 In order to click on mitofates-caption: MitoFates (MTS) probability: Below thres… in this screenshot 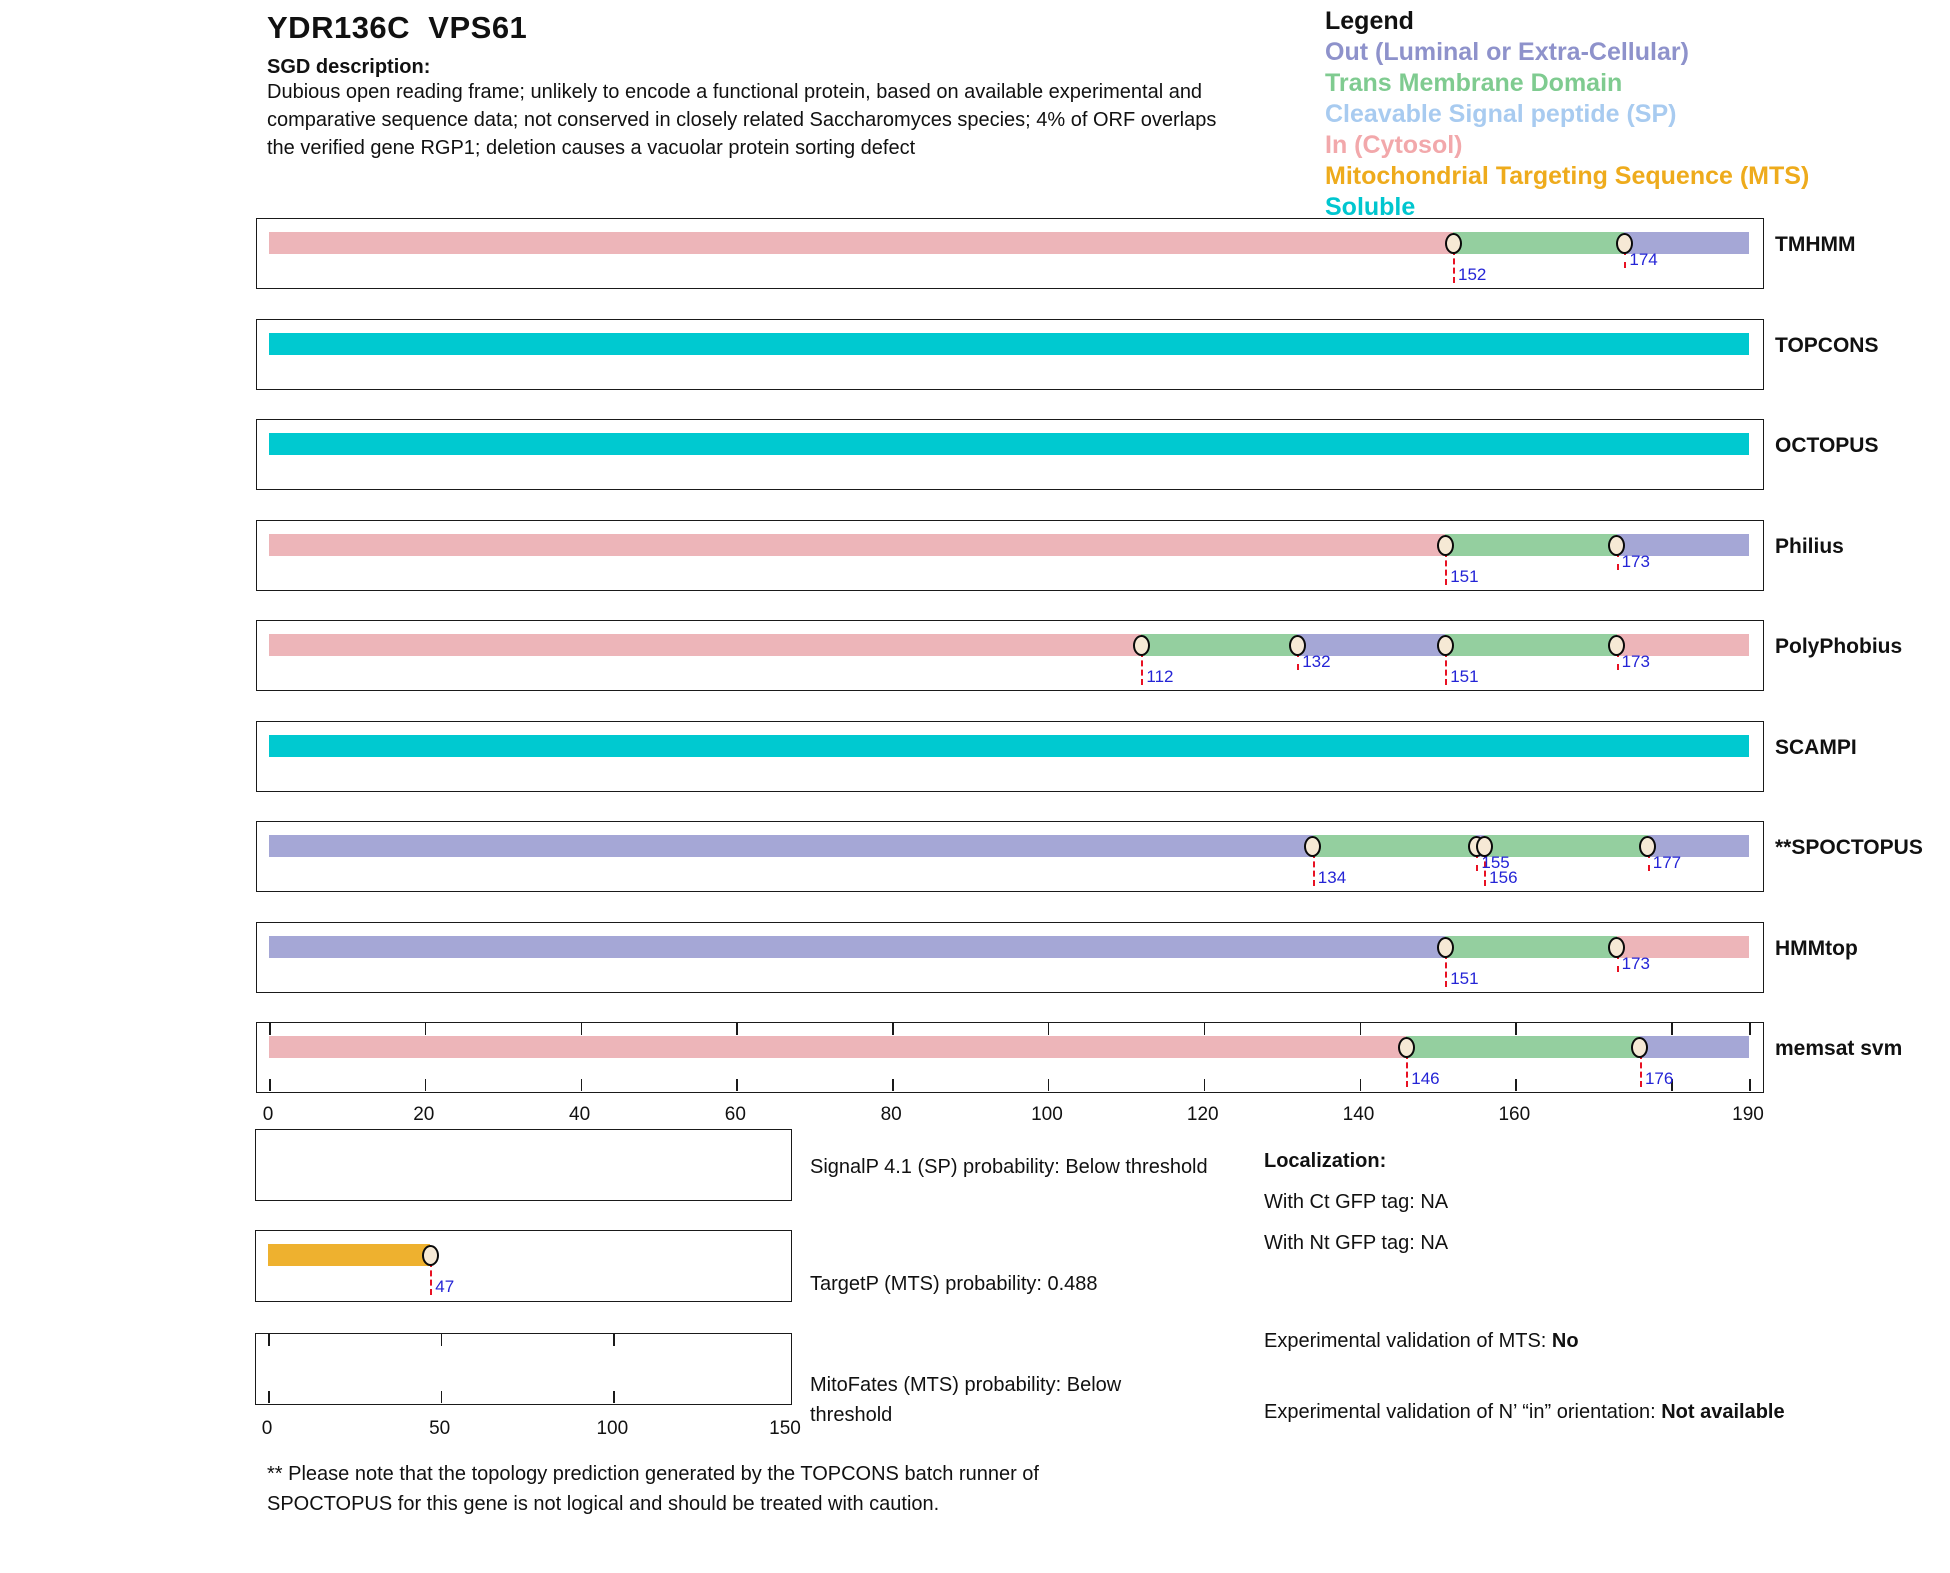, I will do `click(966, 1400)`.